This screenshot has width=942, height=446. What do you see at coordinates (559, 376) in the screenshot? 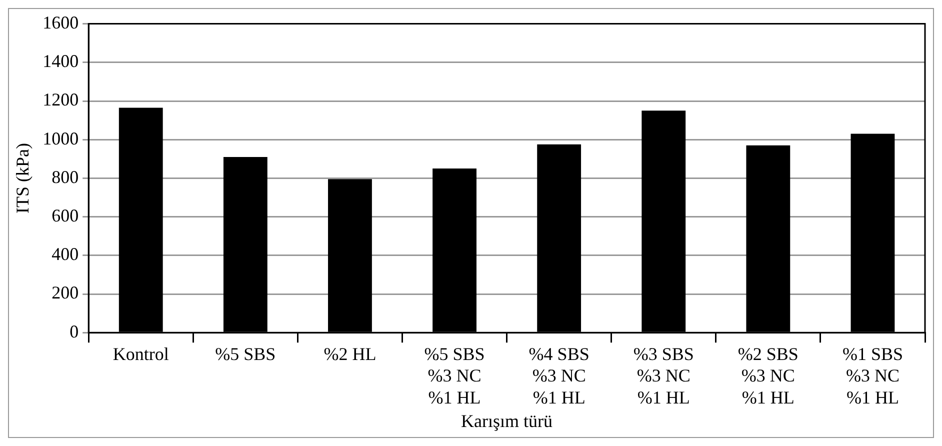
I see `x-tick-label: %4 SBS %3 NC %1 HL` at bounding box center [559, 376].